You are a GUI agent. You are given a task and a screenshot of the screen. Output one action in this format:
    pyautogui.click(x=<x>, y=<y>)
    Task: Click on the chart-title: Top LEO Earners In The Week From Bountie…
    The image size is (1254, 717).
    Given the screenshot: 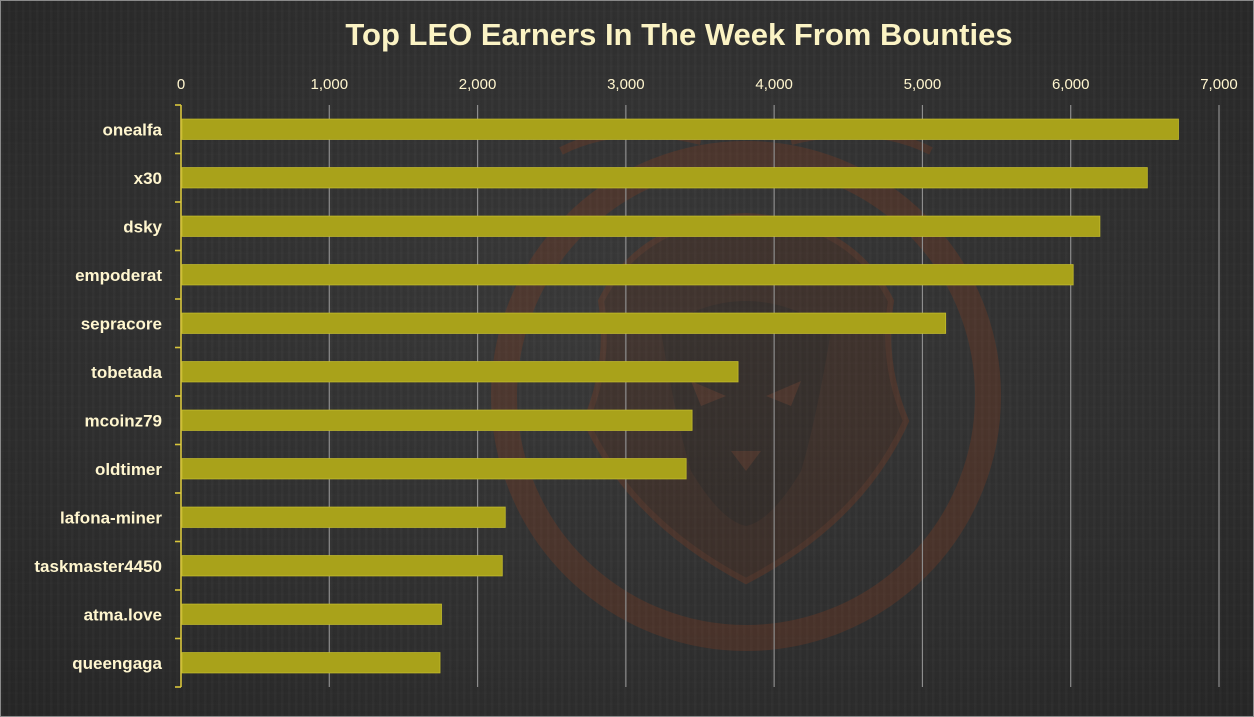 What is the action you would take?
    pyautogui.click(x=678, y=34)
    